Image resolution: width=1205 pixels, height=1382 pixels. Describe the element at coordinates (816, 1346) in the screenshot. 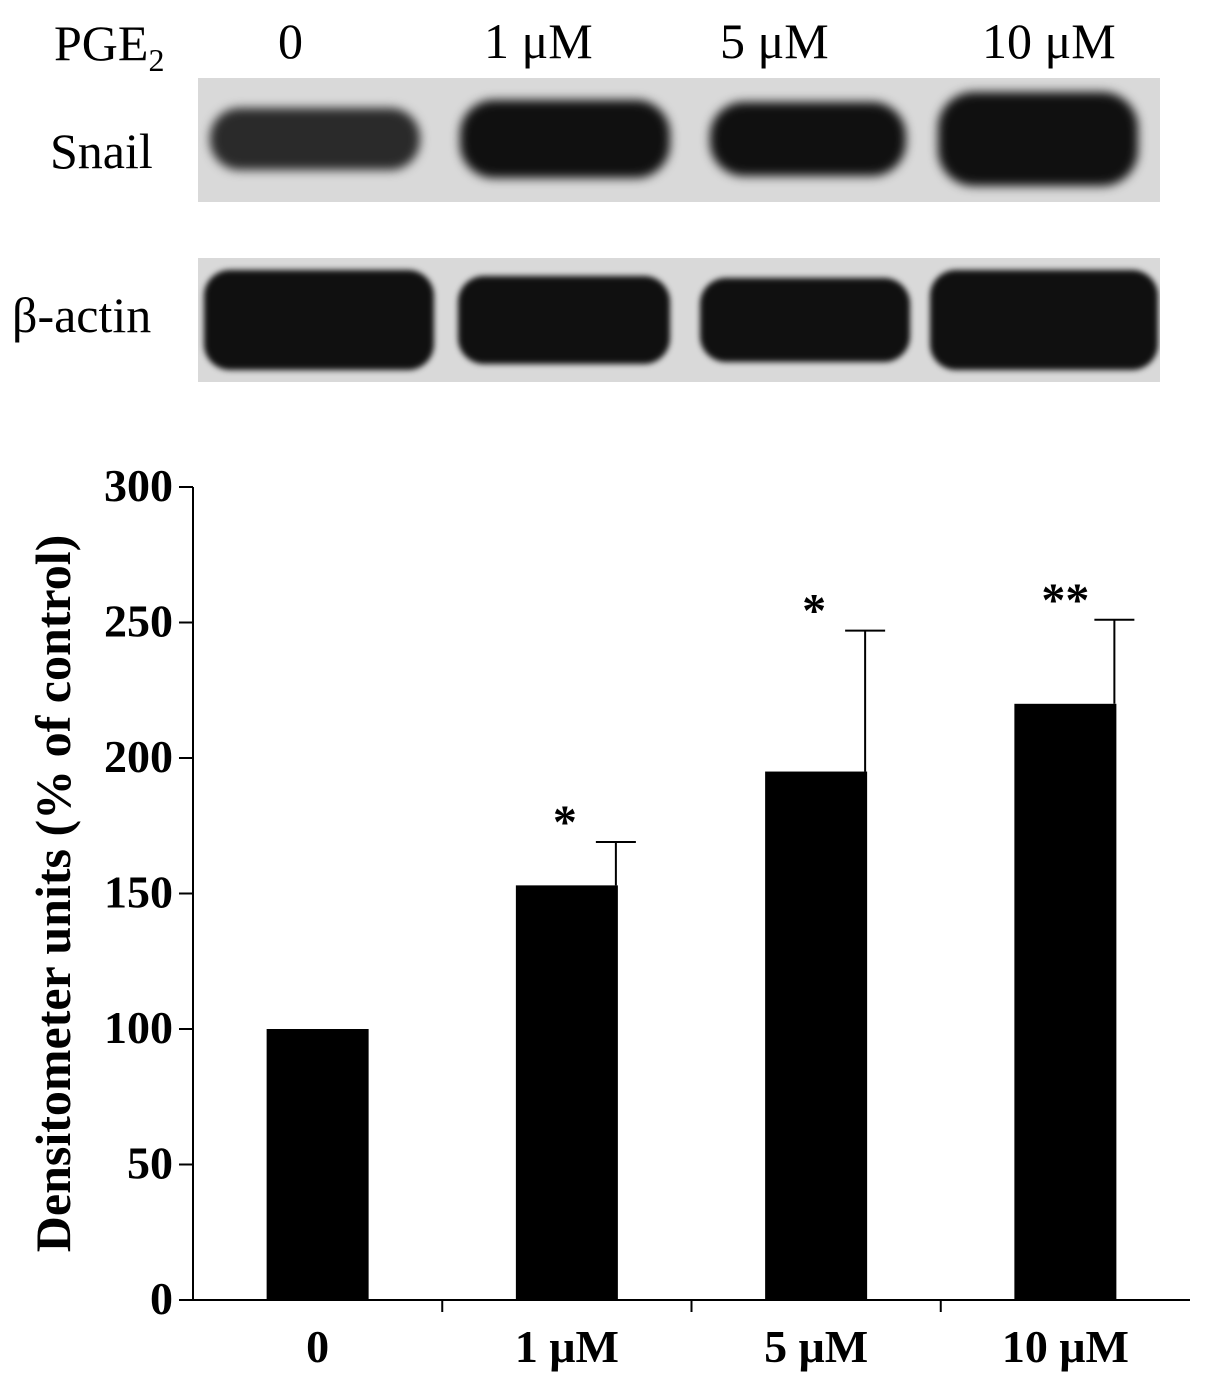

I see `x-tick-label: 5 μM` at that location.